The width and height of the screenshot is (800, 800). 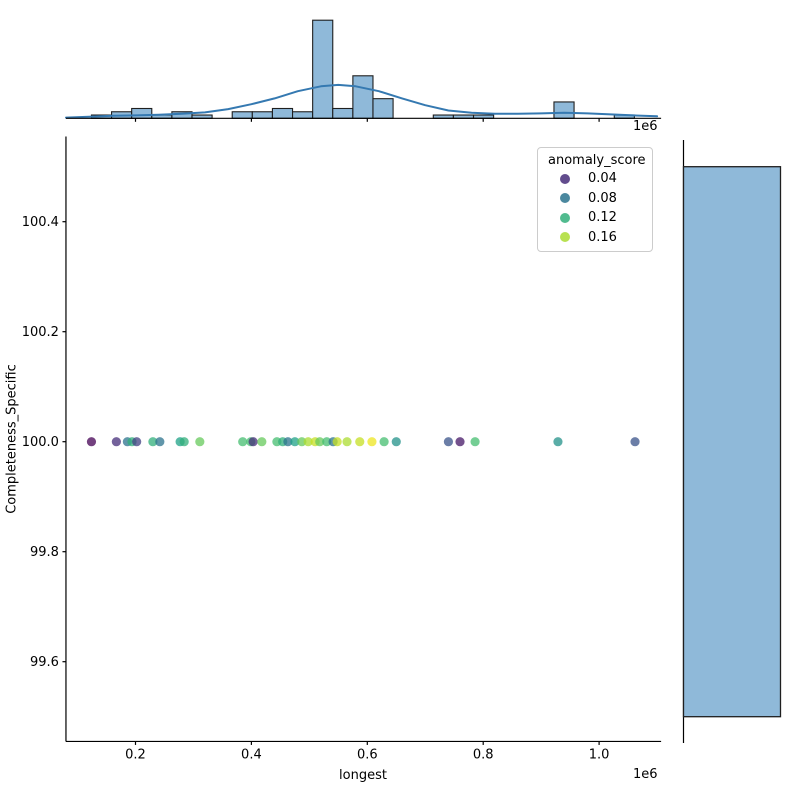 What do you see at coordinates (645, 774) in the screenshot?
I see `x-axis-offset-label: 1e6` at bounding box center [645, 774].